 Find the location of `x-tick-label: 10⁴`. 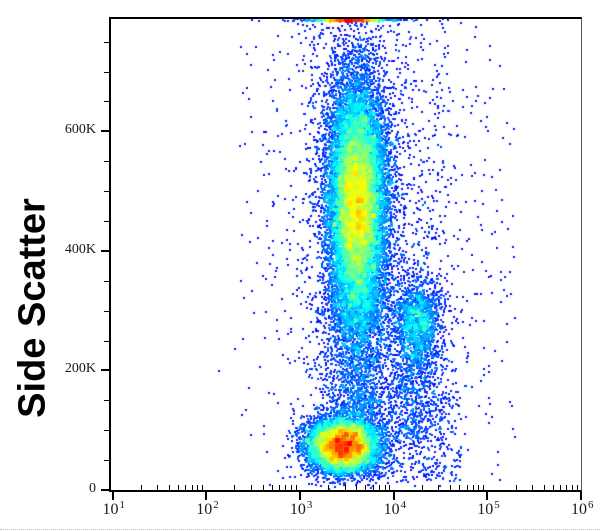

x-tick-label: 10⁴ is located at coordinates (395, 508).